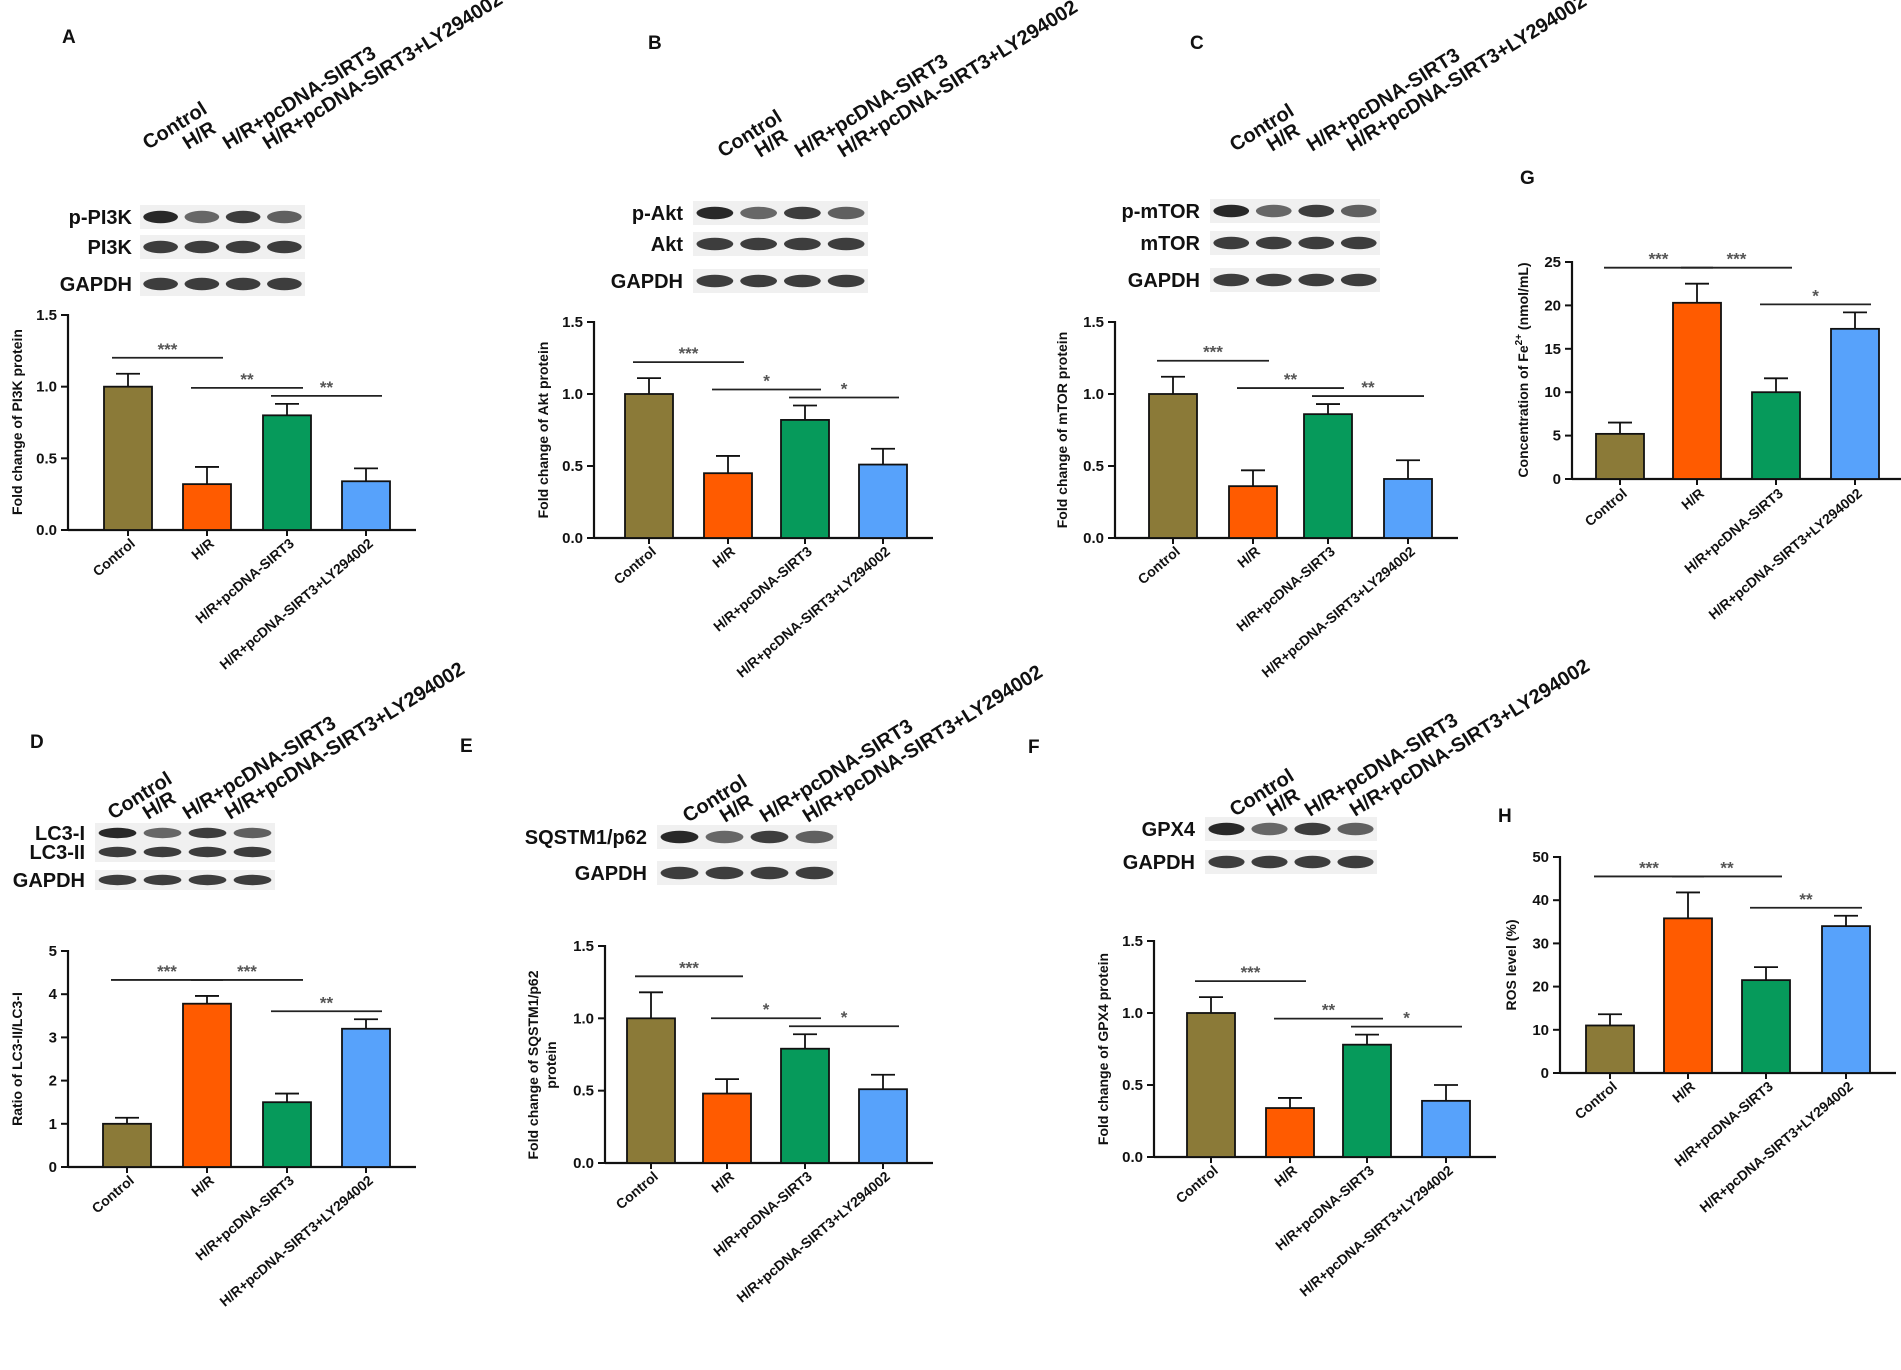 The height and width of the screenshot is (1370, 1901). I want to click on blot-row-label-lc3-ii: LC3-II, so click(57, 853).